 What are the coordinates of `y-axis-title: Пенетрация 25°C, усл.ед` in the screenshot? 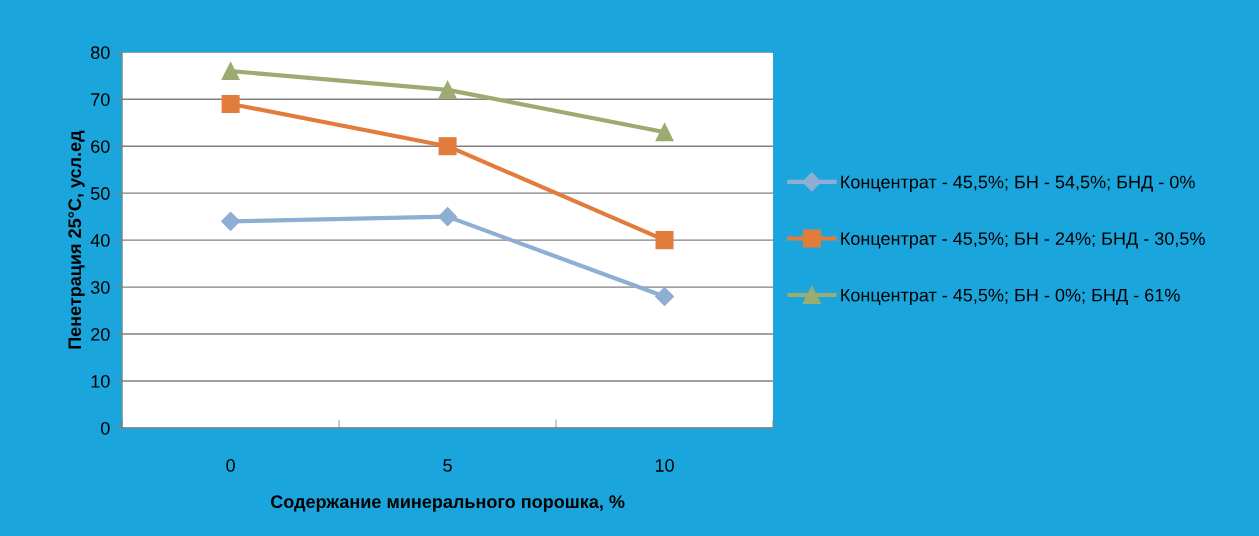 It's located at (76, 239).